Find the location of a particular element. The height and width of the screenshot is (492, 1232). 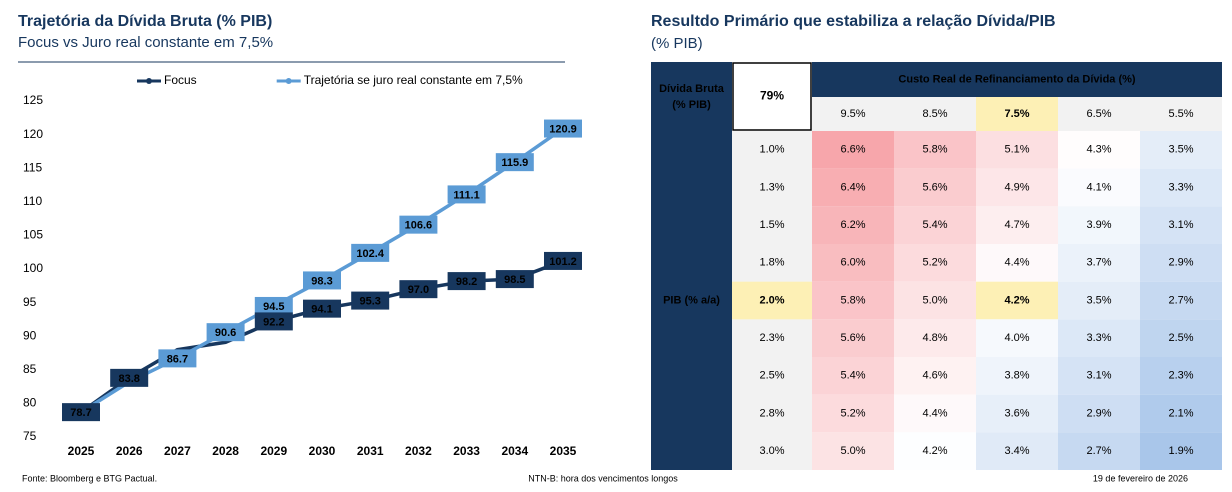

y-axis-label: PIB (% a/a) is located at coordinates (691, 300).